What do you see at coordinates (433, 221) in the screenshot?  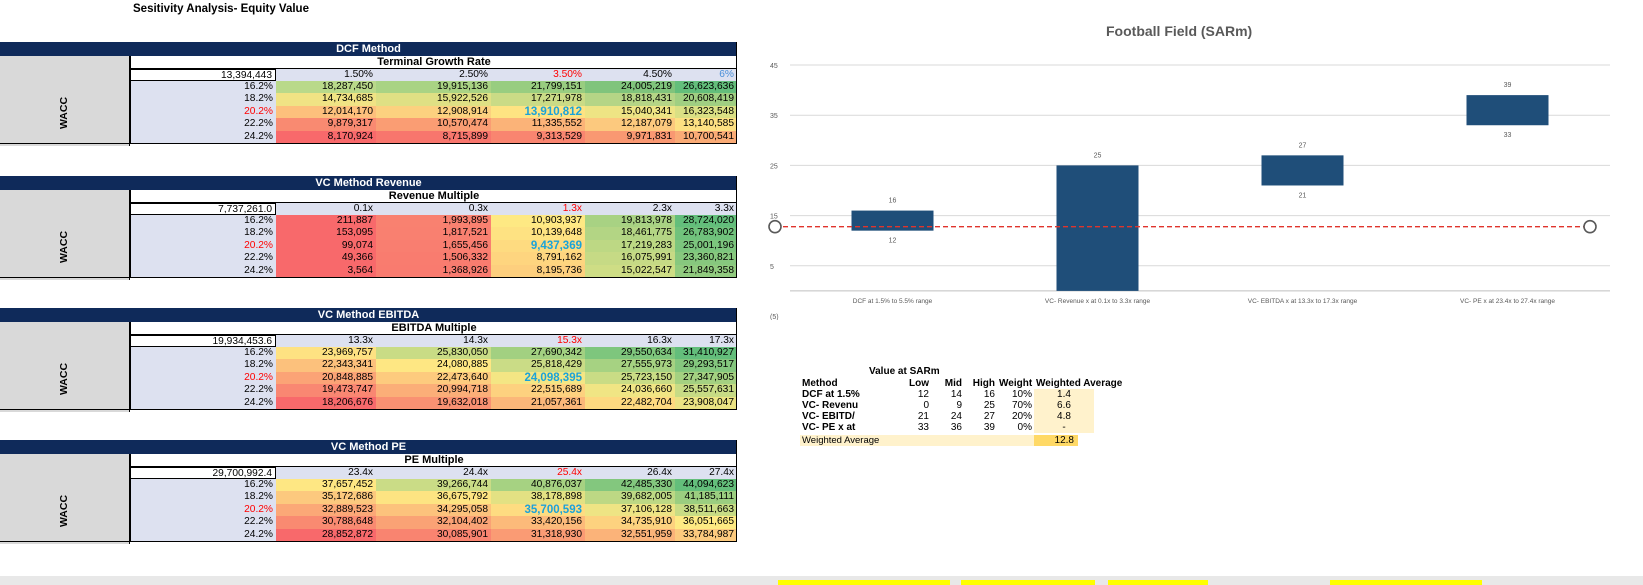 I see `table-cell: 1,993,895` at bounding box center [433, 221].